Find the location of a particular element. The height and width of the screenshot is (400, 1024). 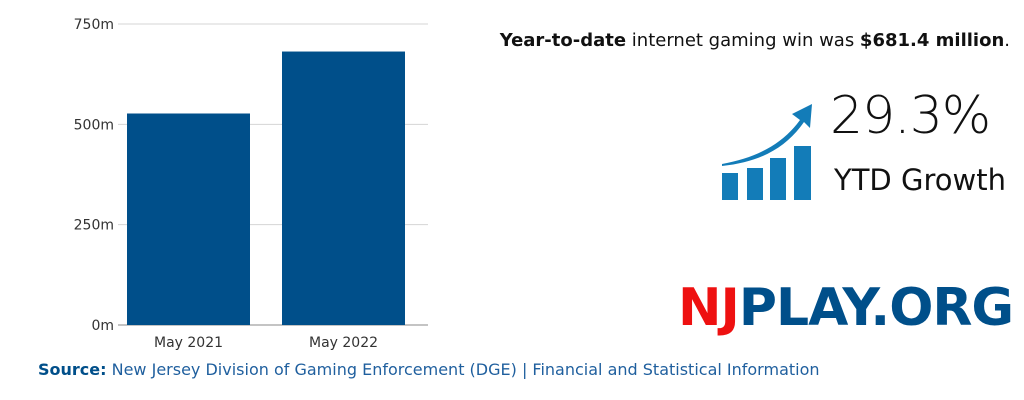

logo-play-org: PLAY.ORG is located at coordinates (876, 308).